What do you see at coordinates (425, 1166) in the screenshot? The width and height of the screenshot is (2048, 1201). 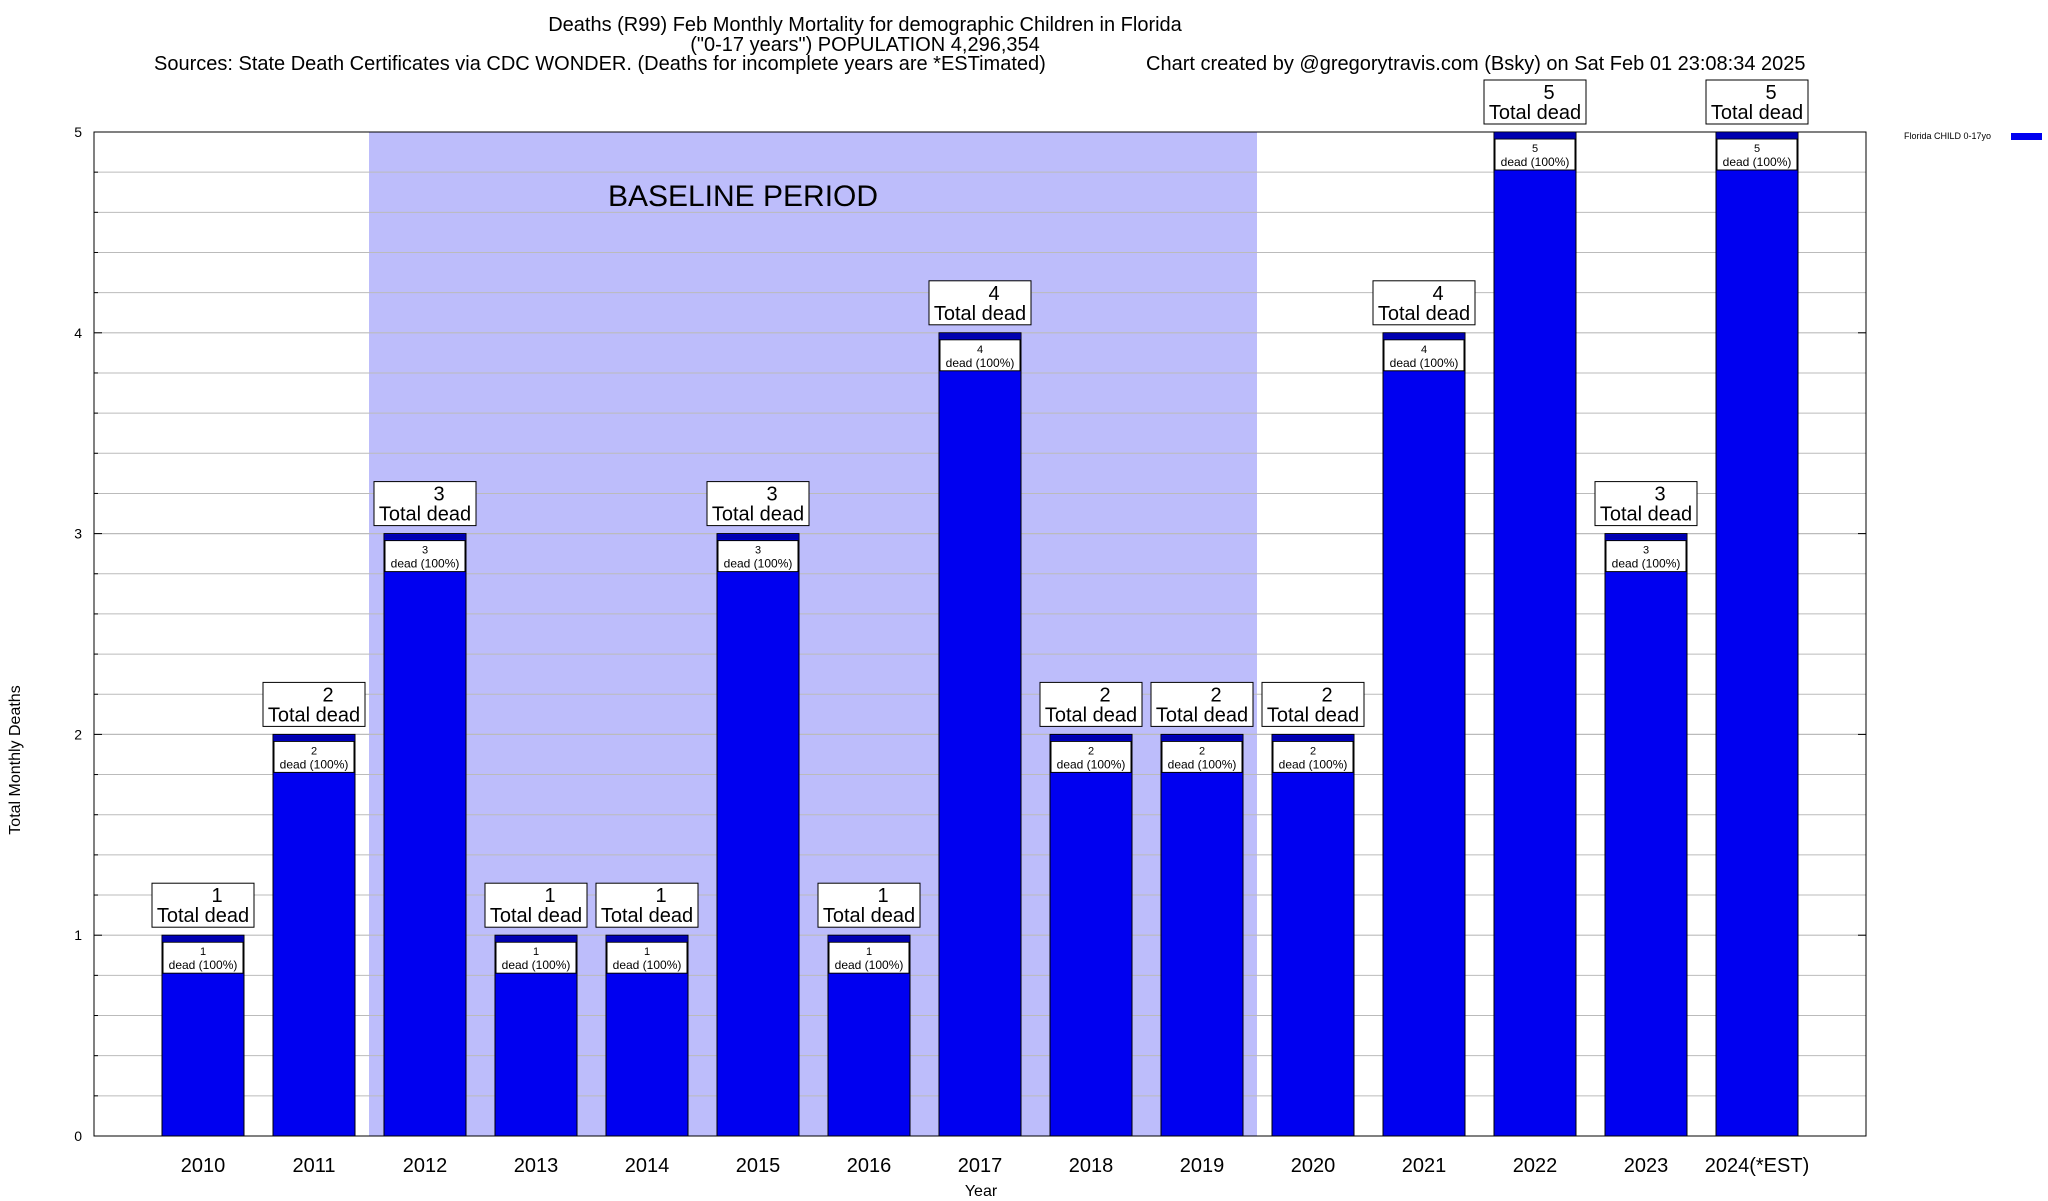 I see `x-tick-label: 2012` at bounding box center [425, 1166].